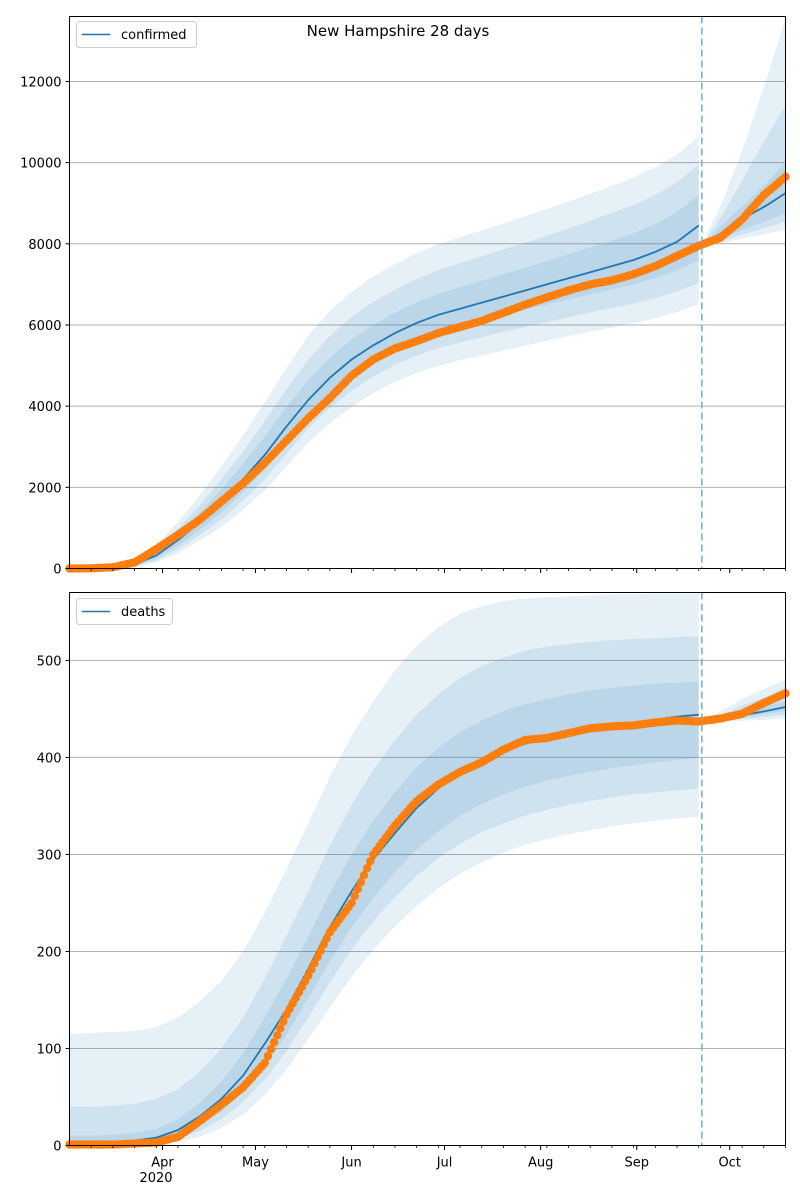 The width and height of the screenshot is (800, 1200). Describe the element at coordinates (143, 612) in the screenshot. I see `legend-label-deaths: deaths` at that location.